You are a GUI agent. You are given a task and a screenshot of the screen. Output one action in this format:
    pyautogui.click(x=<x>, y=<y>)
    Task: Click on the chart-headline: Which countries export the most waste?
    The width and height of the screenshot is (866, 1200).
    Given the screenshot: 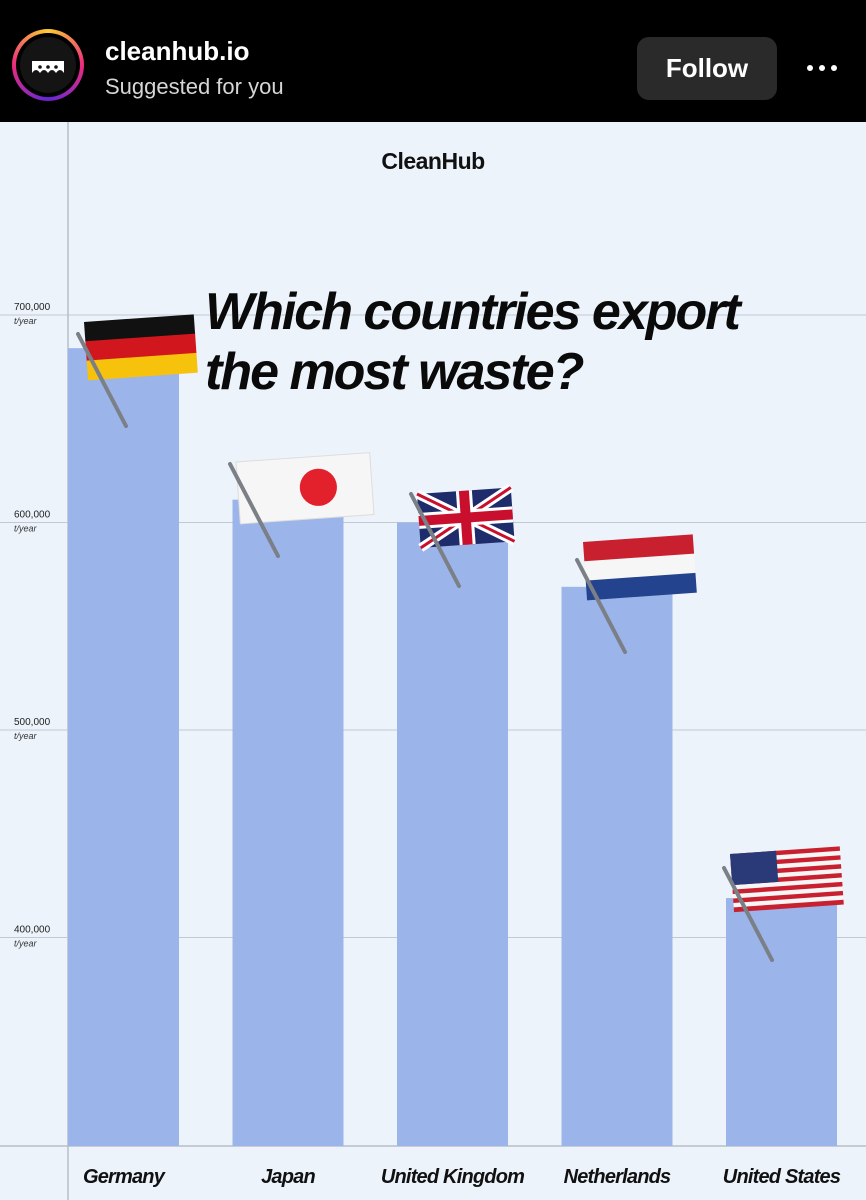 What is the action you would take?
    pyautogui.click(x=473, y=342)
    